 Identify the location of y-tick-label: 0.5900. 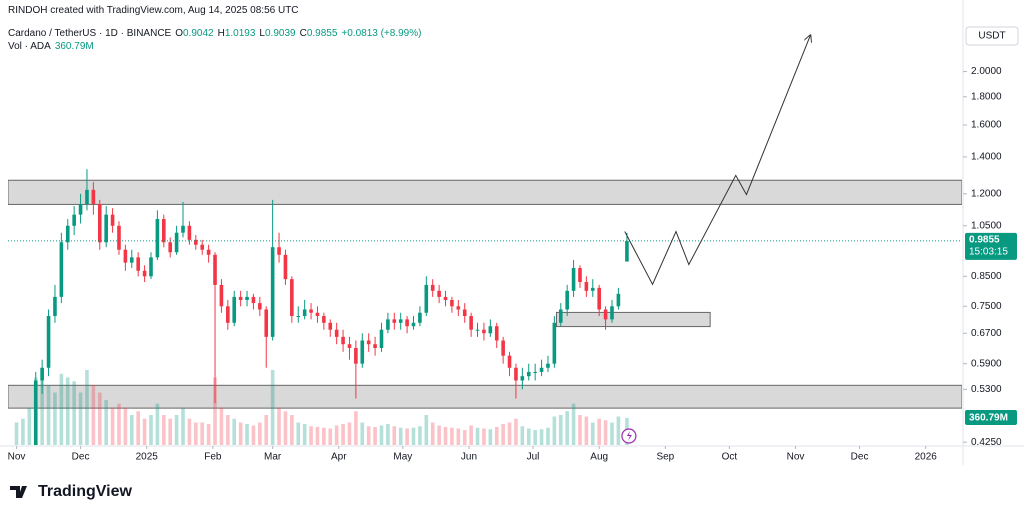
(986, 363).